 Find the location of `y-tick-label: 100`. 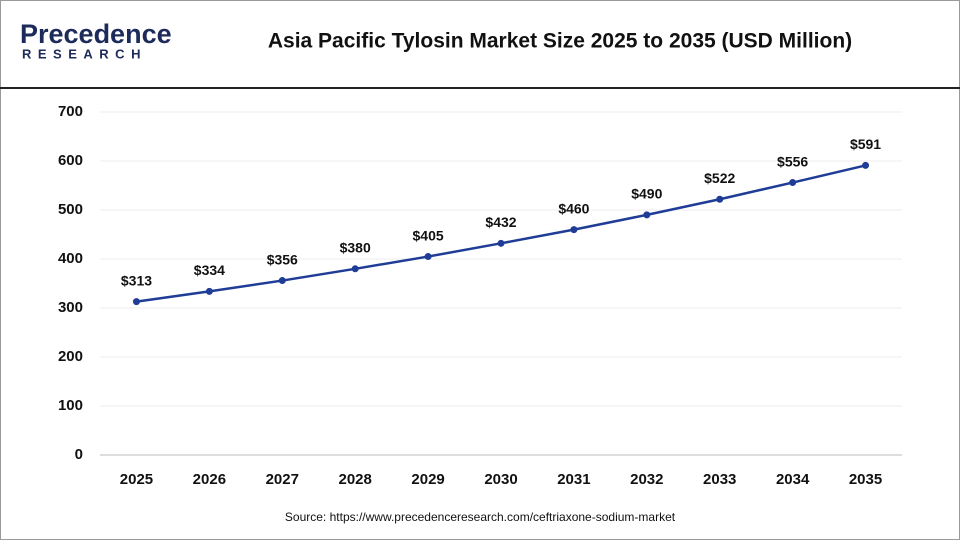

y-tick-label: 100 is located at coordinates (70, 405).